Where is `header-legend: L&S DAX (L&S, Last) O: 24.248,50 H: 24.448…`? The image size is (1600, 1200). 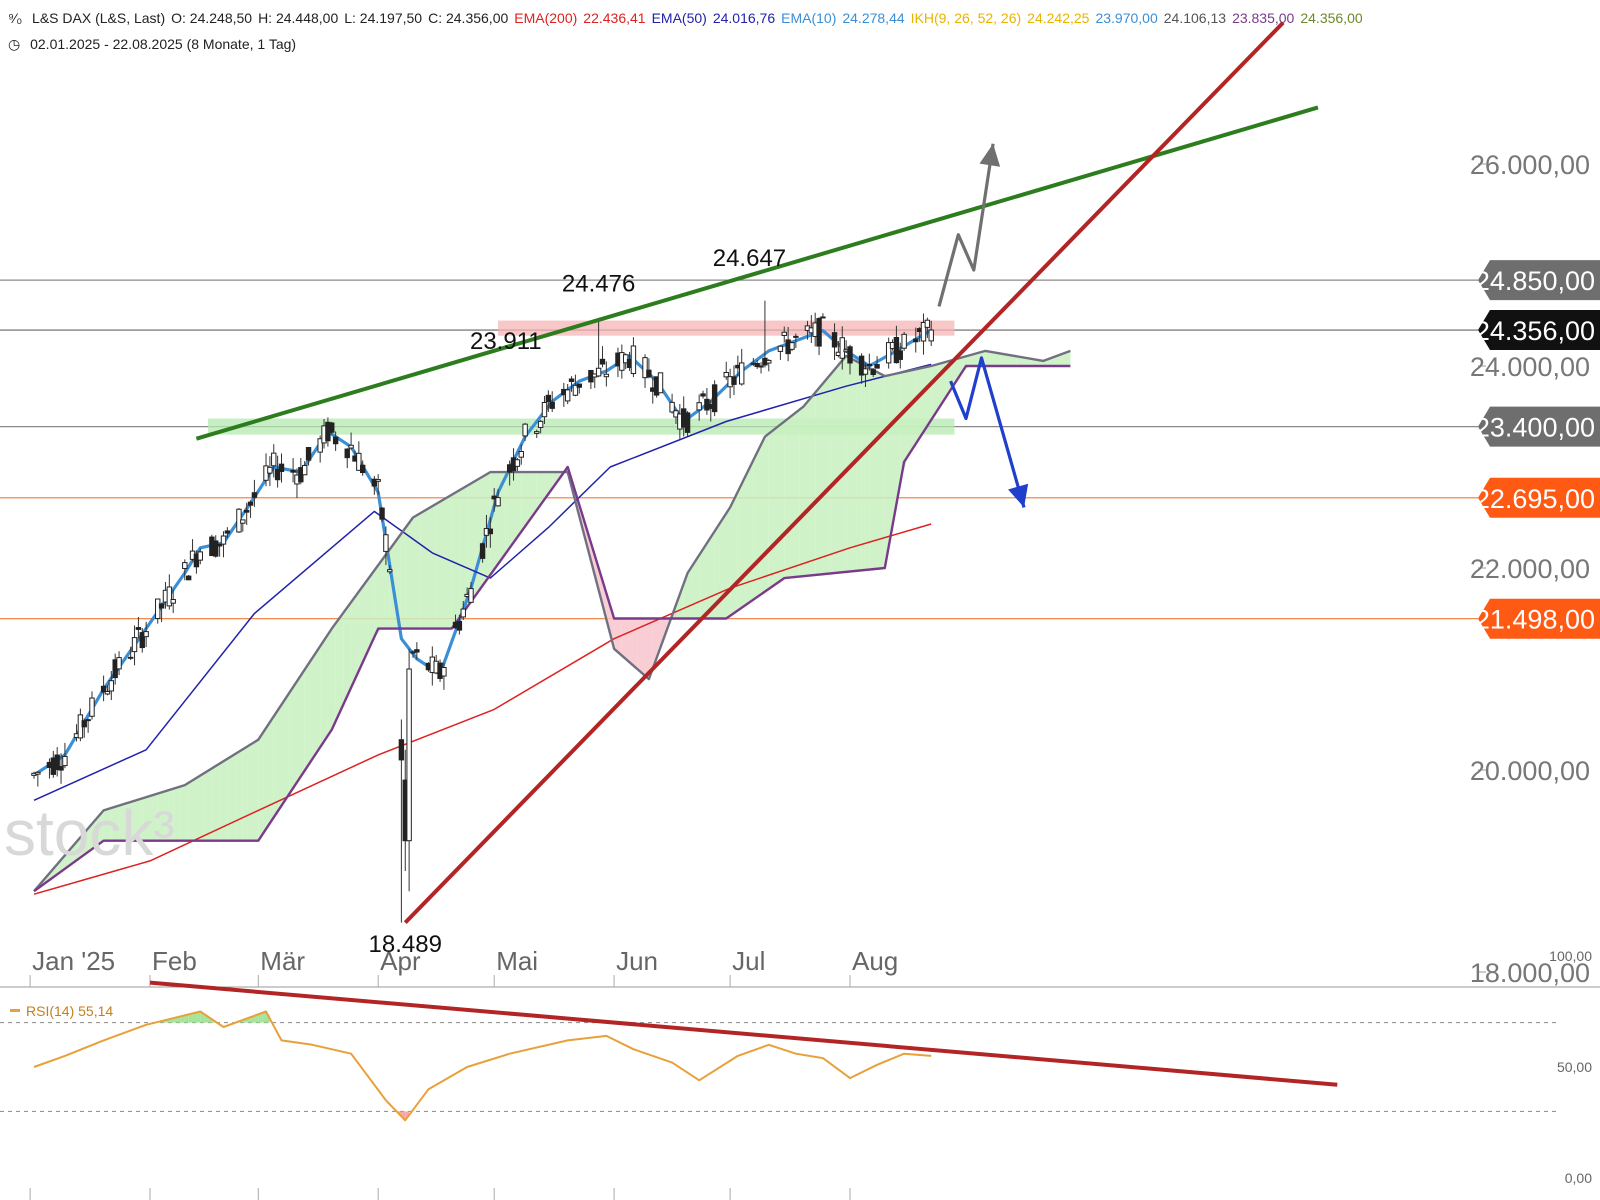 header-legend: L&S DAX (L&S, Last) O: 24.248,50 H: 24.448… is located at coordinates (700, 18).